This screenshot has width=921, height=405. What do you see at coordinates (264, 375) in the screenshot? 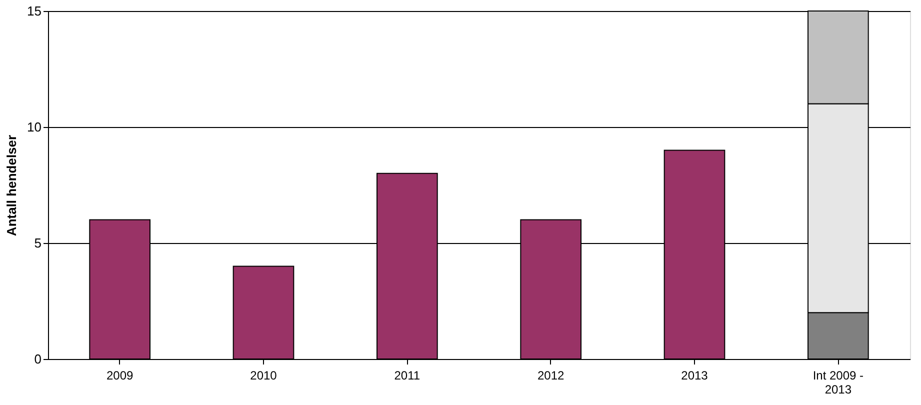
I see `x-tick-label: 2010` at bounding box center [264, 375].